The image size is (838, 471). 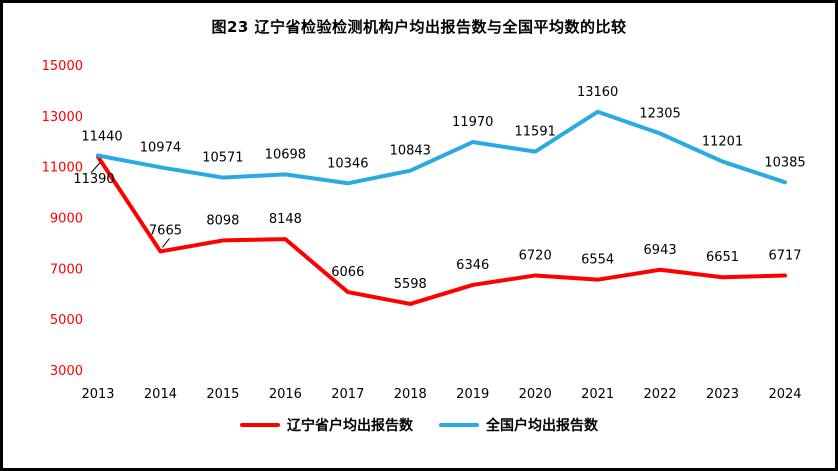 What do you see at coordinates (222, 220) in the screenshot?
I see `data-label: 8098` at bounding box center [222, 220].